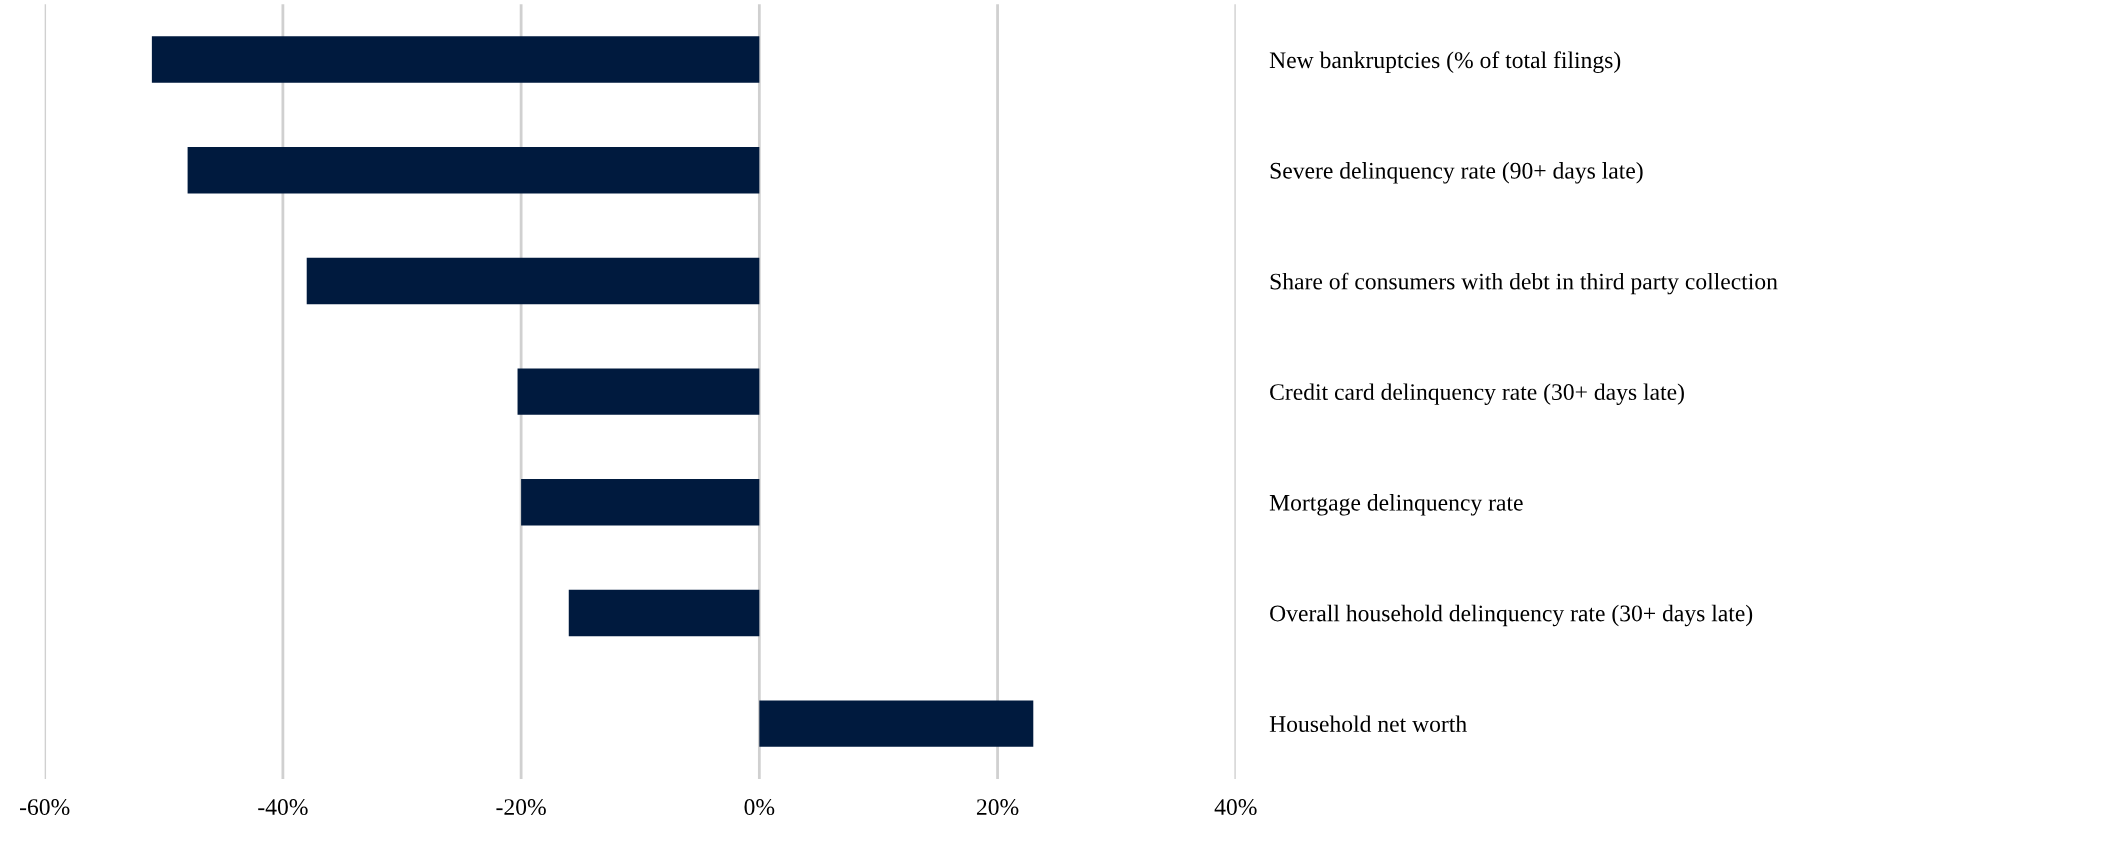 The height and width of the screenshot is (856, 2127). I want to click on x-tick-label: -40%, so click(283, 807).